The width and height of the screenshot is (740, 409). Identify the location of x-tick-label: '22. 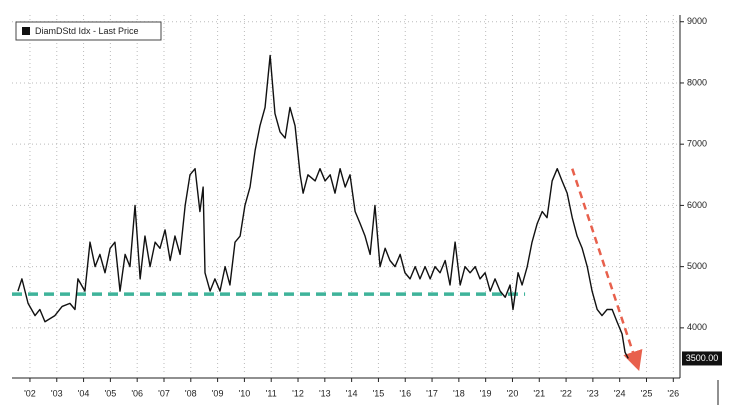
(566, 393).